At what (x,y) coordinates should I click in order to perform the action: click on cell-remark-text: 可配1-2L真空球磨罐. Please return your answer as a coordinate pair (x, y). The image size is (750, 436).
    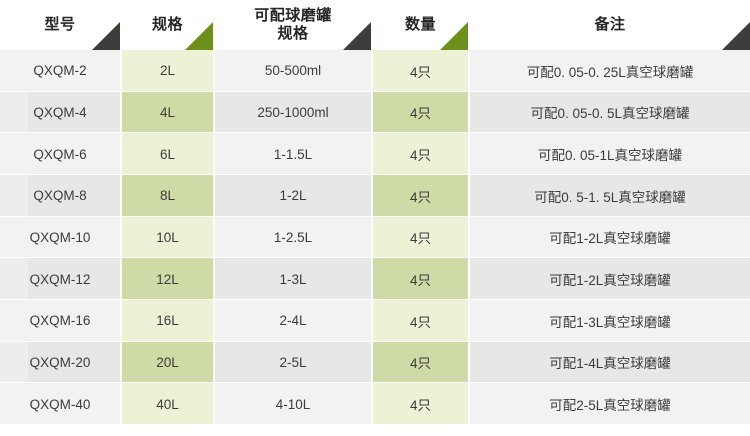
    Looking at the image, I should click on (610, 281).